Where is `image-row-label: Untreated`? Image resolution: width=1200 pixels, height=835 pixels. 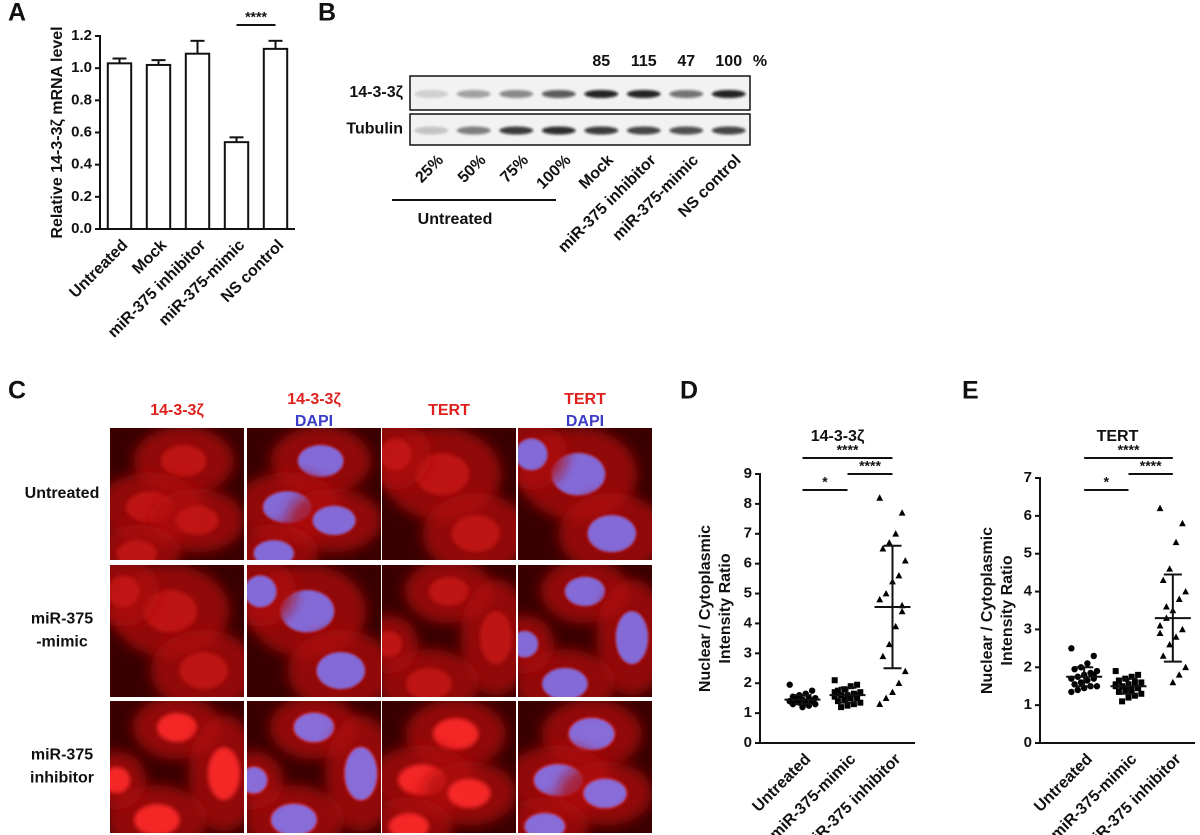 image-row-label: Untreated is located at coordinates (62, 493).